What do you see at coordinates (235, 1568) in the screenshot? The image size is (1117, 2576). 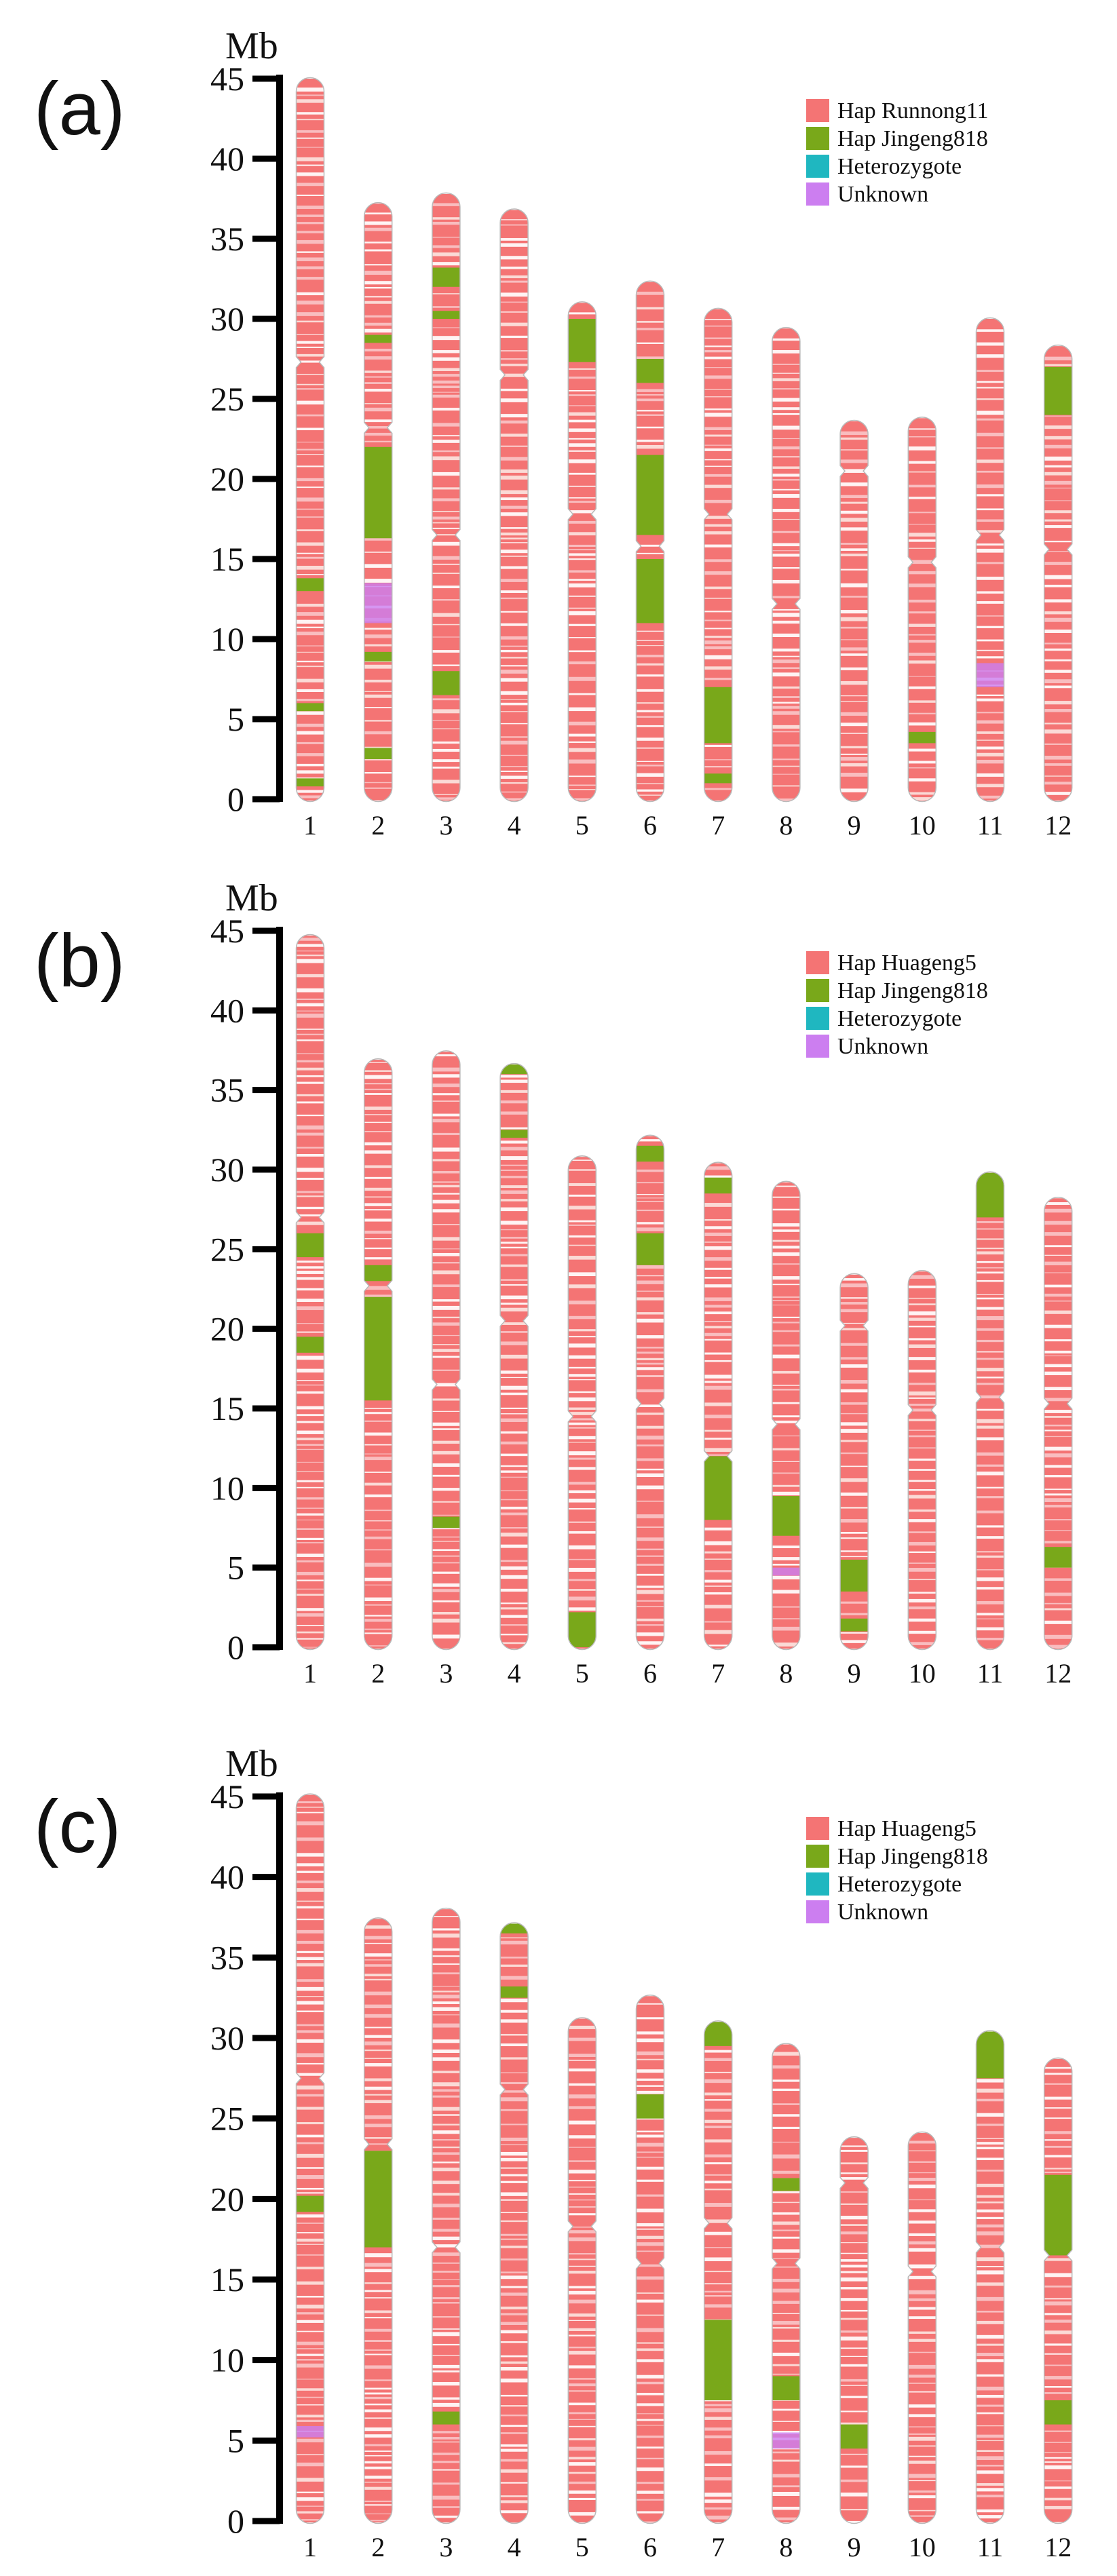 I see `y-tick-label: 5` at bounding box center [235, 1568].